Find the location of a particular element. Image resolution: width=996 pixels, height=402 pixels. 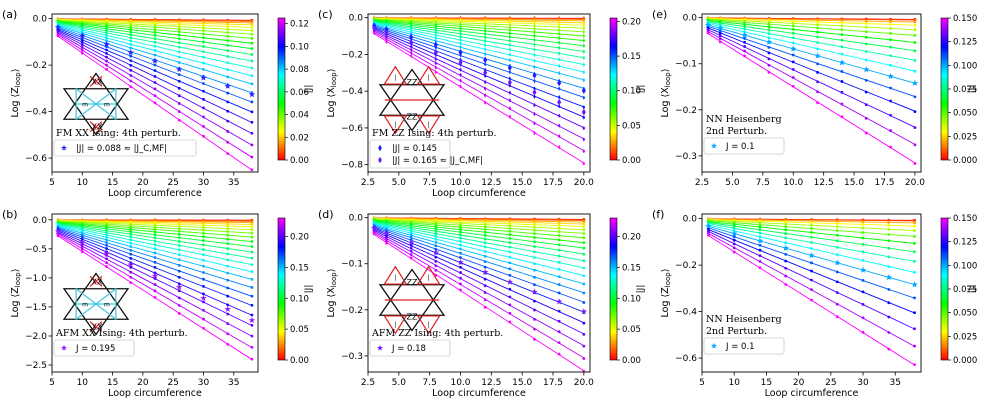

x-tick-label: 30 is located at coordinates (204, 383).